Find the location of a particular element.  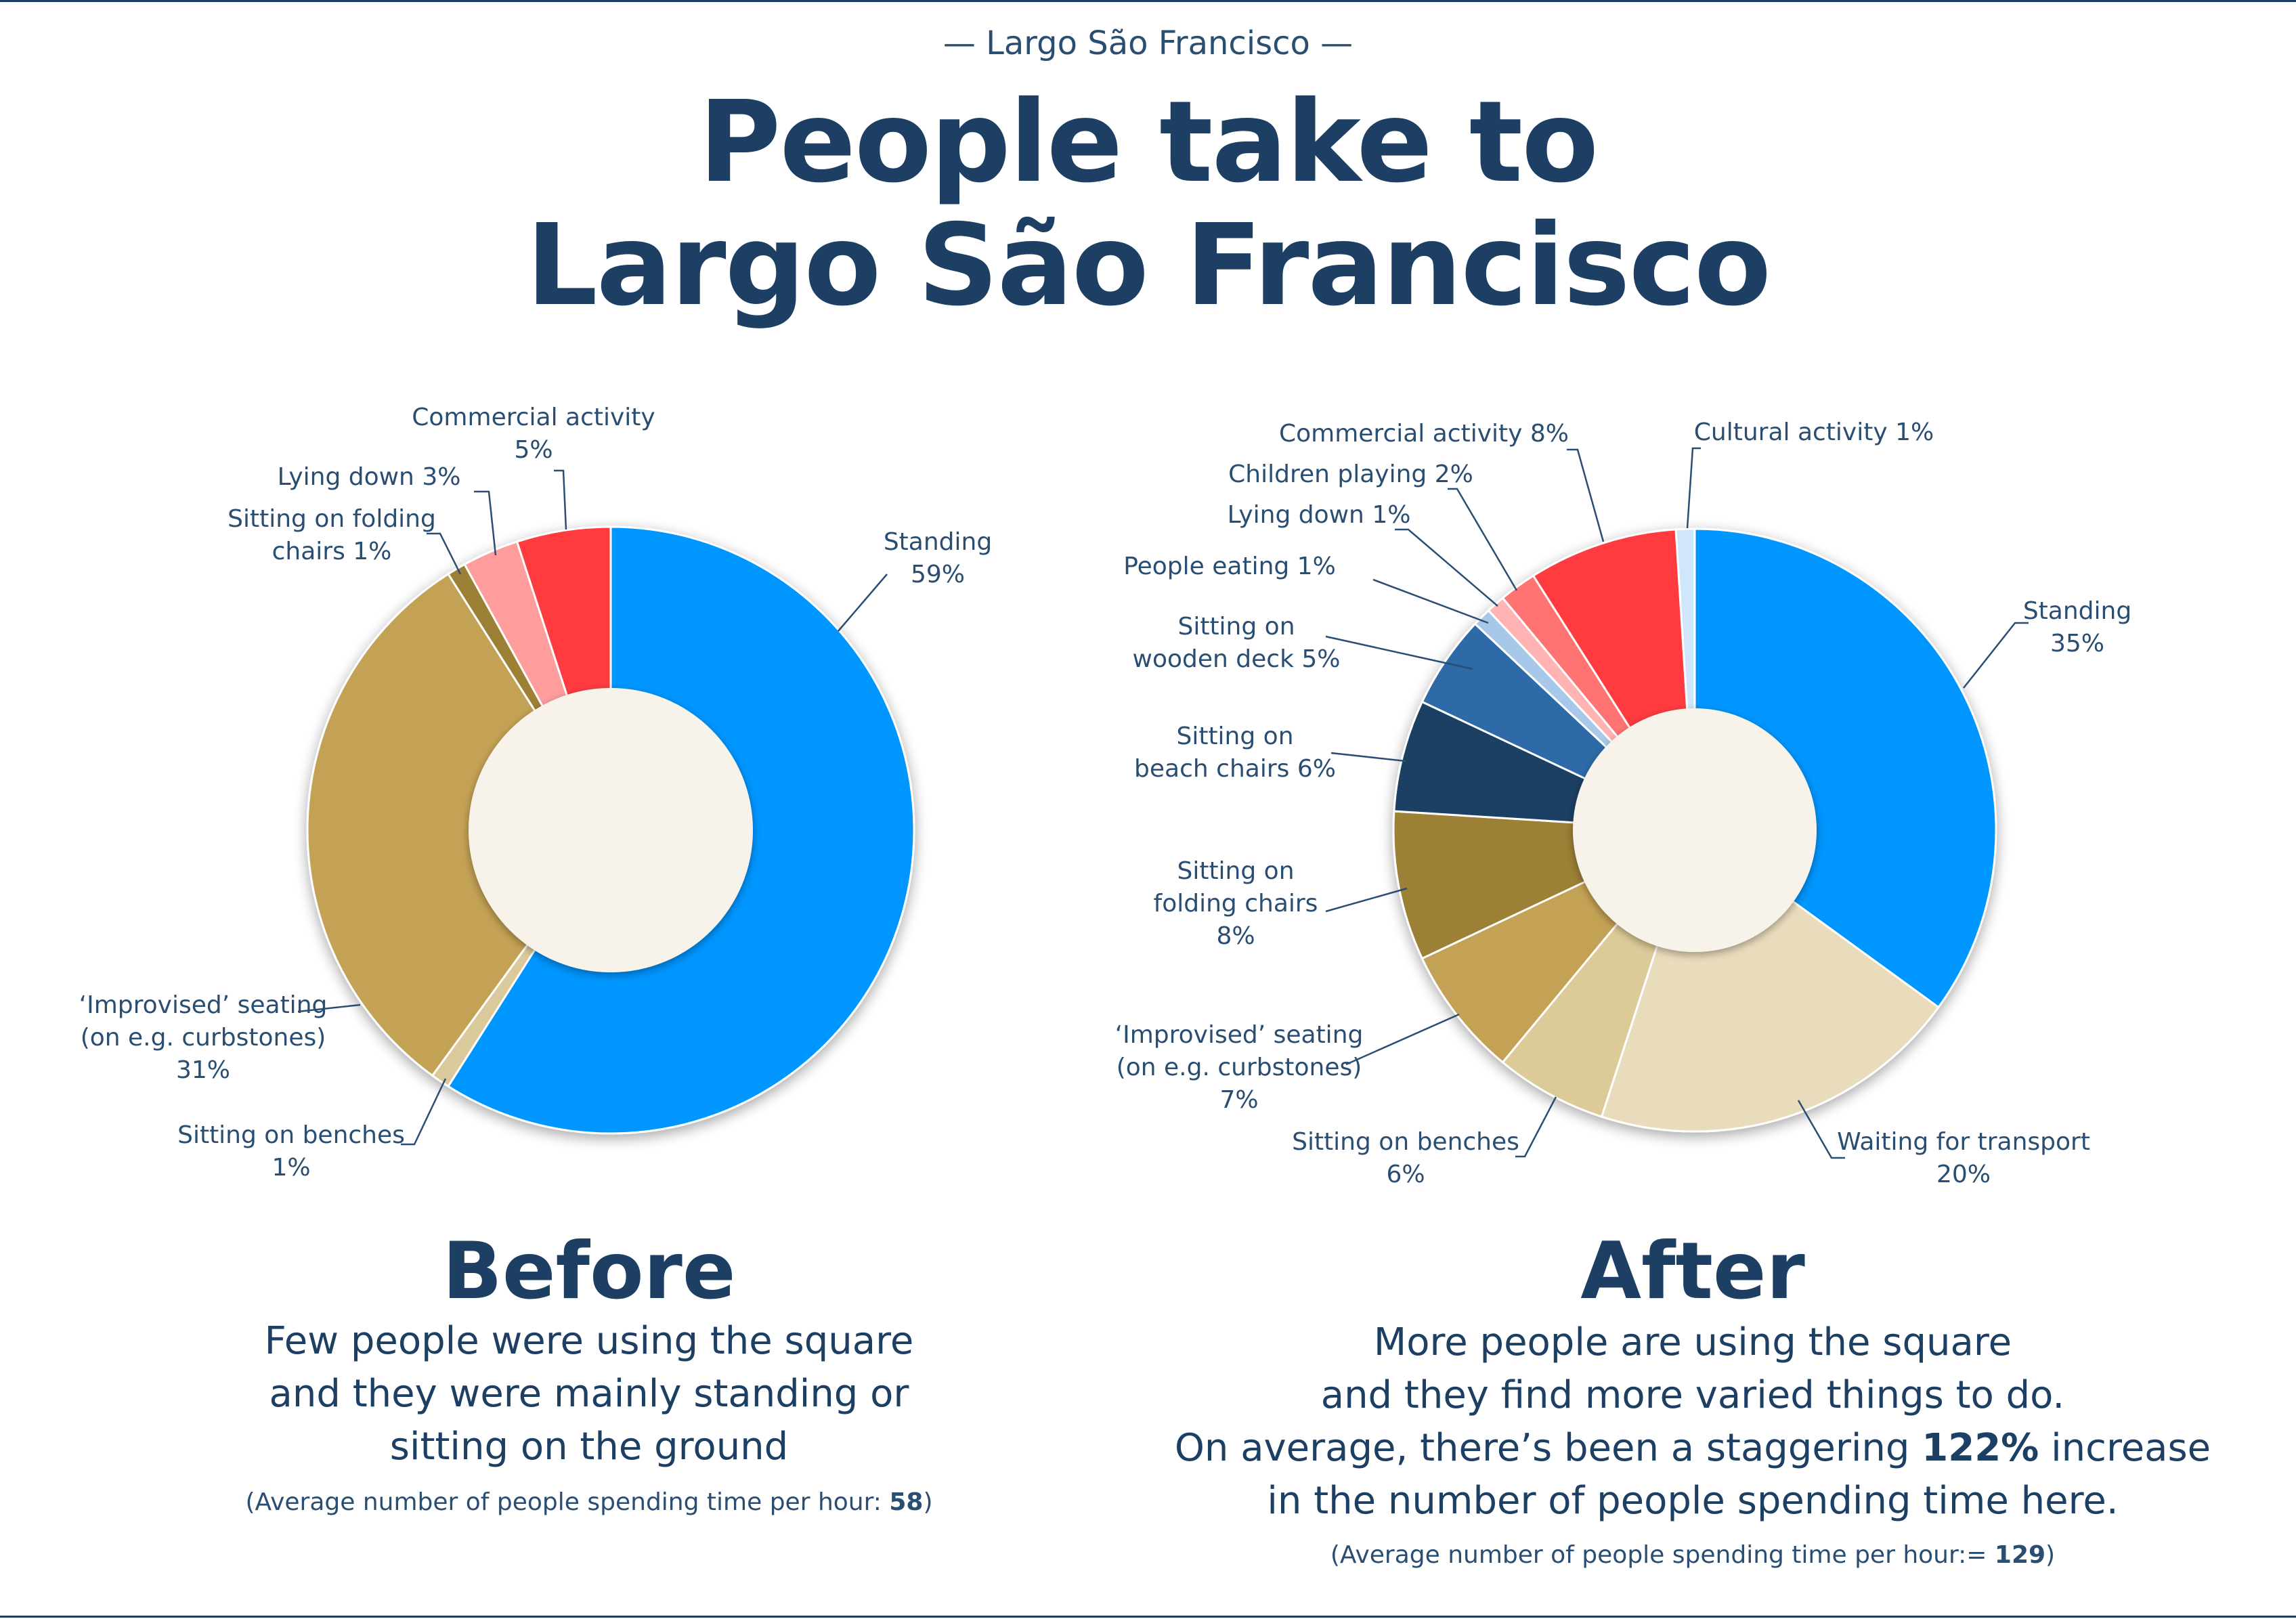

slice-label-line: Cultural activity 1% is located at coordinates (1814, 432).